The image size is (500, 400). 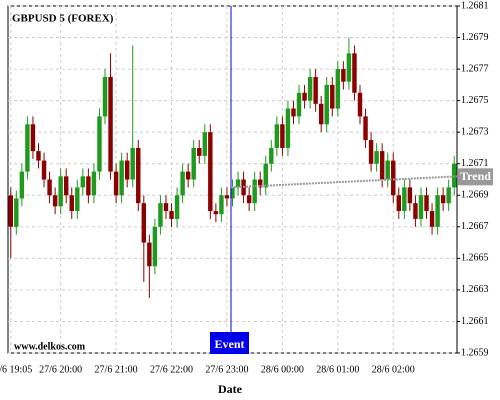 What do you see at coordinates (282, 369) in the screenshot?
I see `x-tick-label: 28/6 00:00` at bounding box center [282, 369].